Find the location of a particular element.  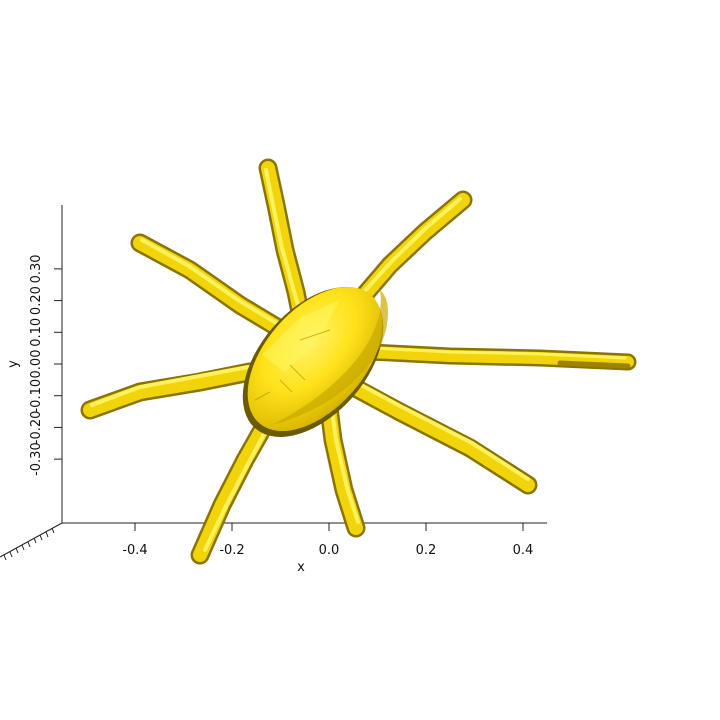

z-axis-minor-ticks is located at coordinates (29, 544).